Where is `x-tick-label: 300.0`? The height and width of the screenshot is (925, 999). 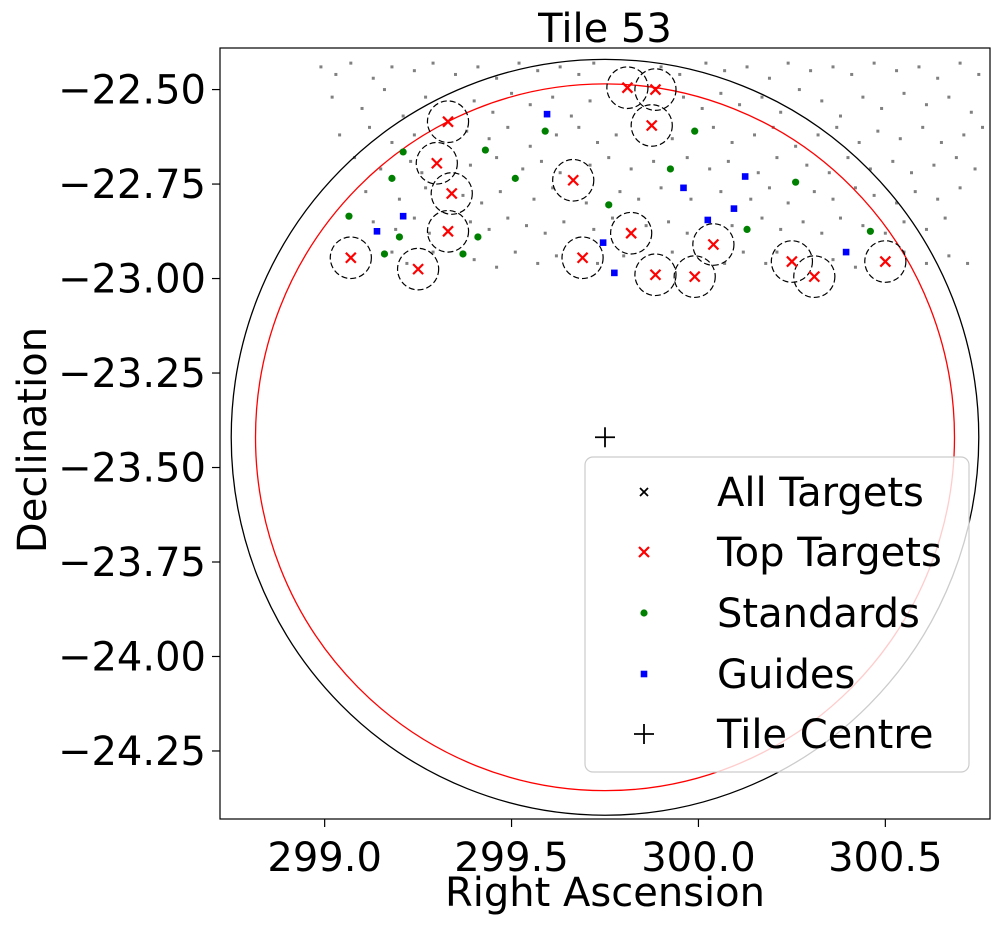 x-tick-label: 300.0 is located at coordinates (698, 858).